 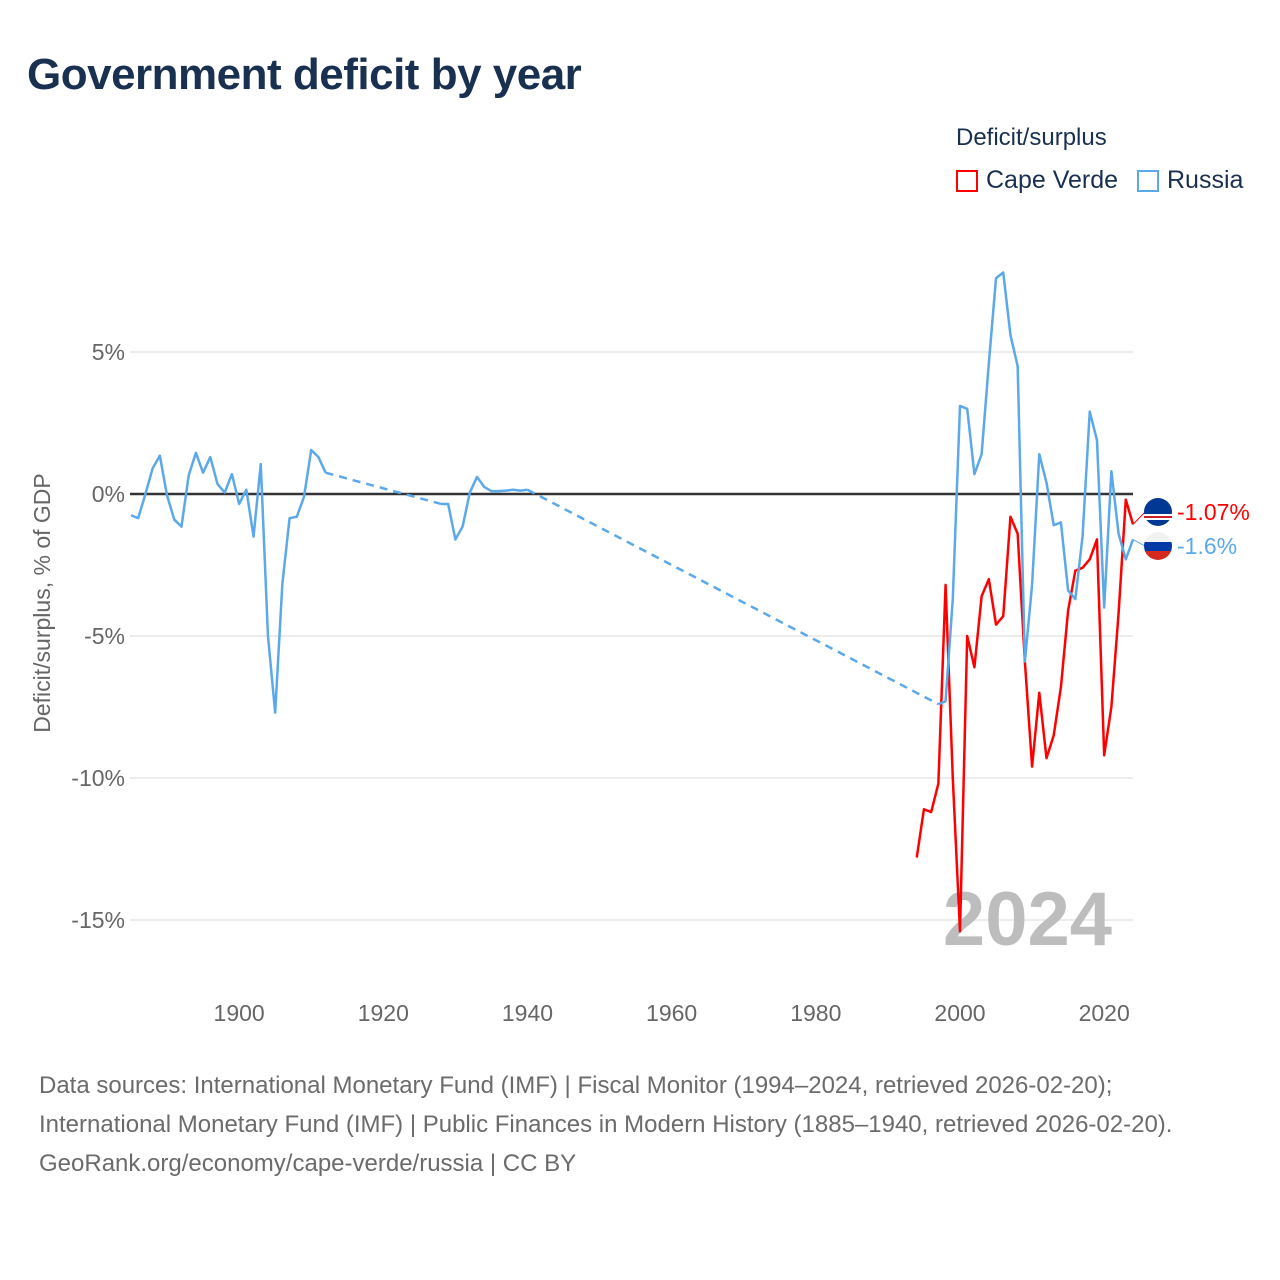 I want to click on legend-item-cape-verde: Cape Verde, so click(x=1037, y=180).